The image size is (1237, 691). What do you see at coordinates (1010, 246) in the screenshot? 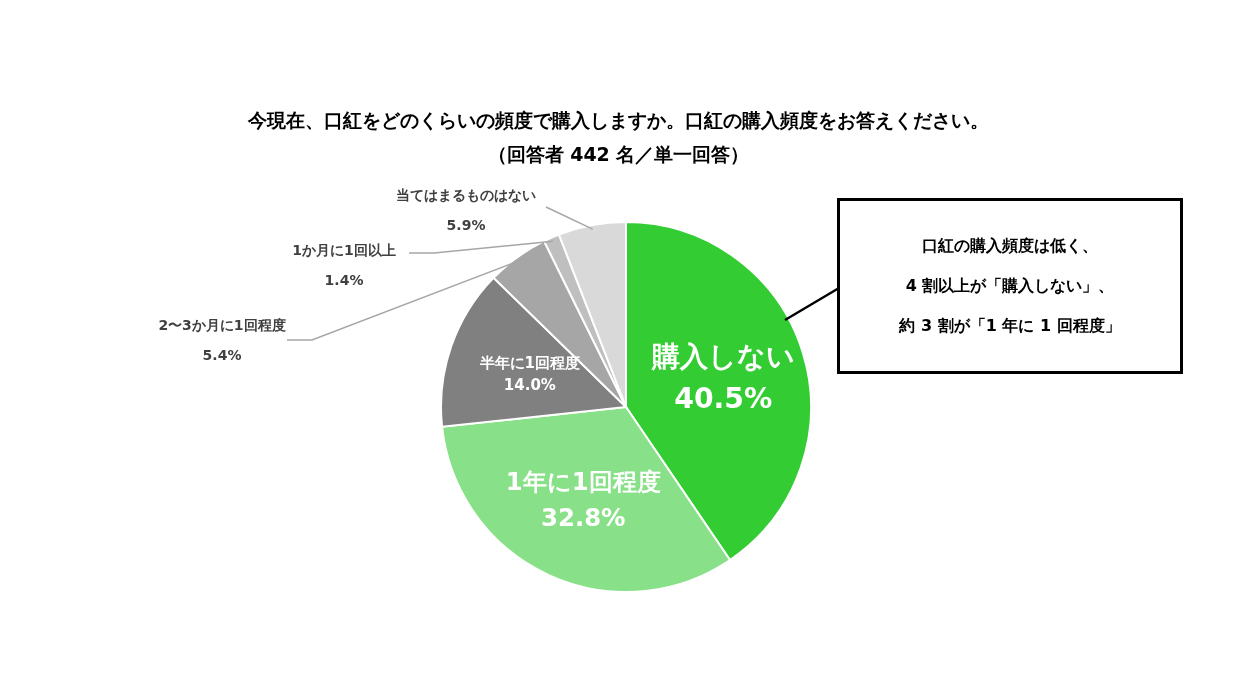
I see `text: 口紅の購入頻度は低く、` at bounding box center [1010, 246].